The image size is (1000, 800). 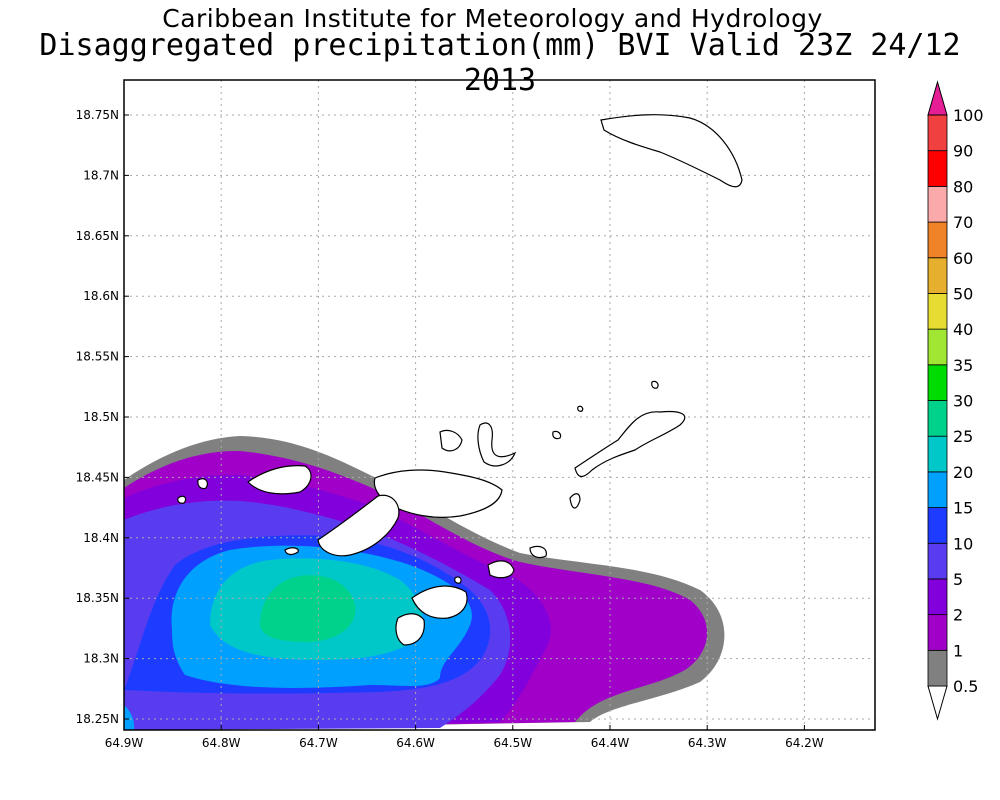 What do you see at coordinates (497, 444) in the screenshot?
I see `island-small-north` at bounding box center [497, 444].